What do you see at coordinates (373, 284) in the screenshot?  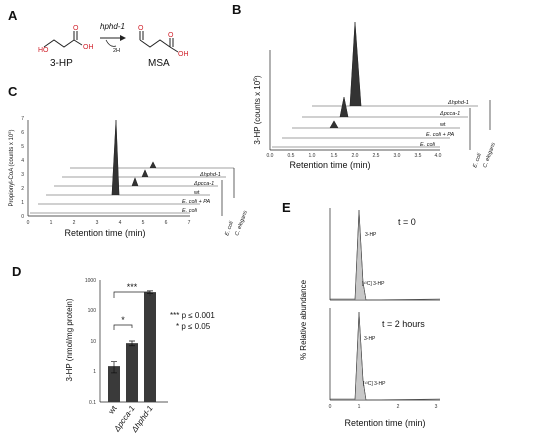 I see `e-iso-label-1: [¹³C] 3-HP` at bounding box center [373, 284].